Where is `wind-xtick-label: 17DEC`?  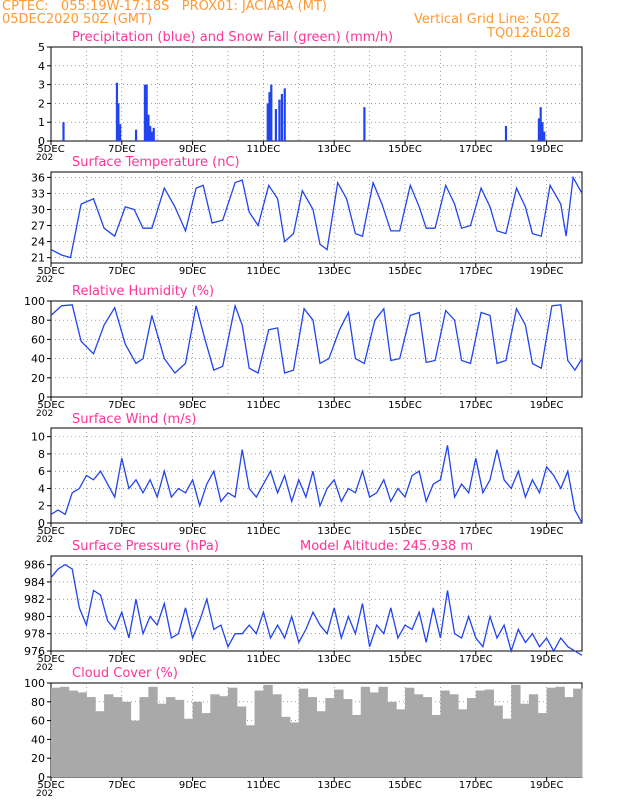 wind-xtick-label: 17DEC is located at coordinates (476, 531).